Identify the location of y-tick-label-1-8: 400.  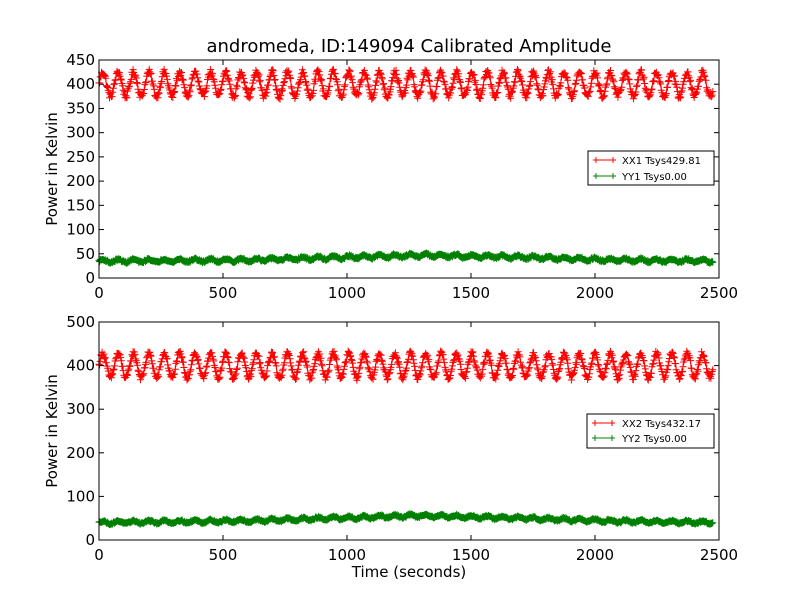
(80, 84).